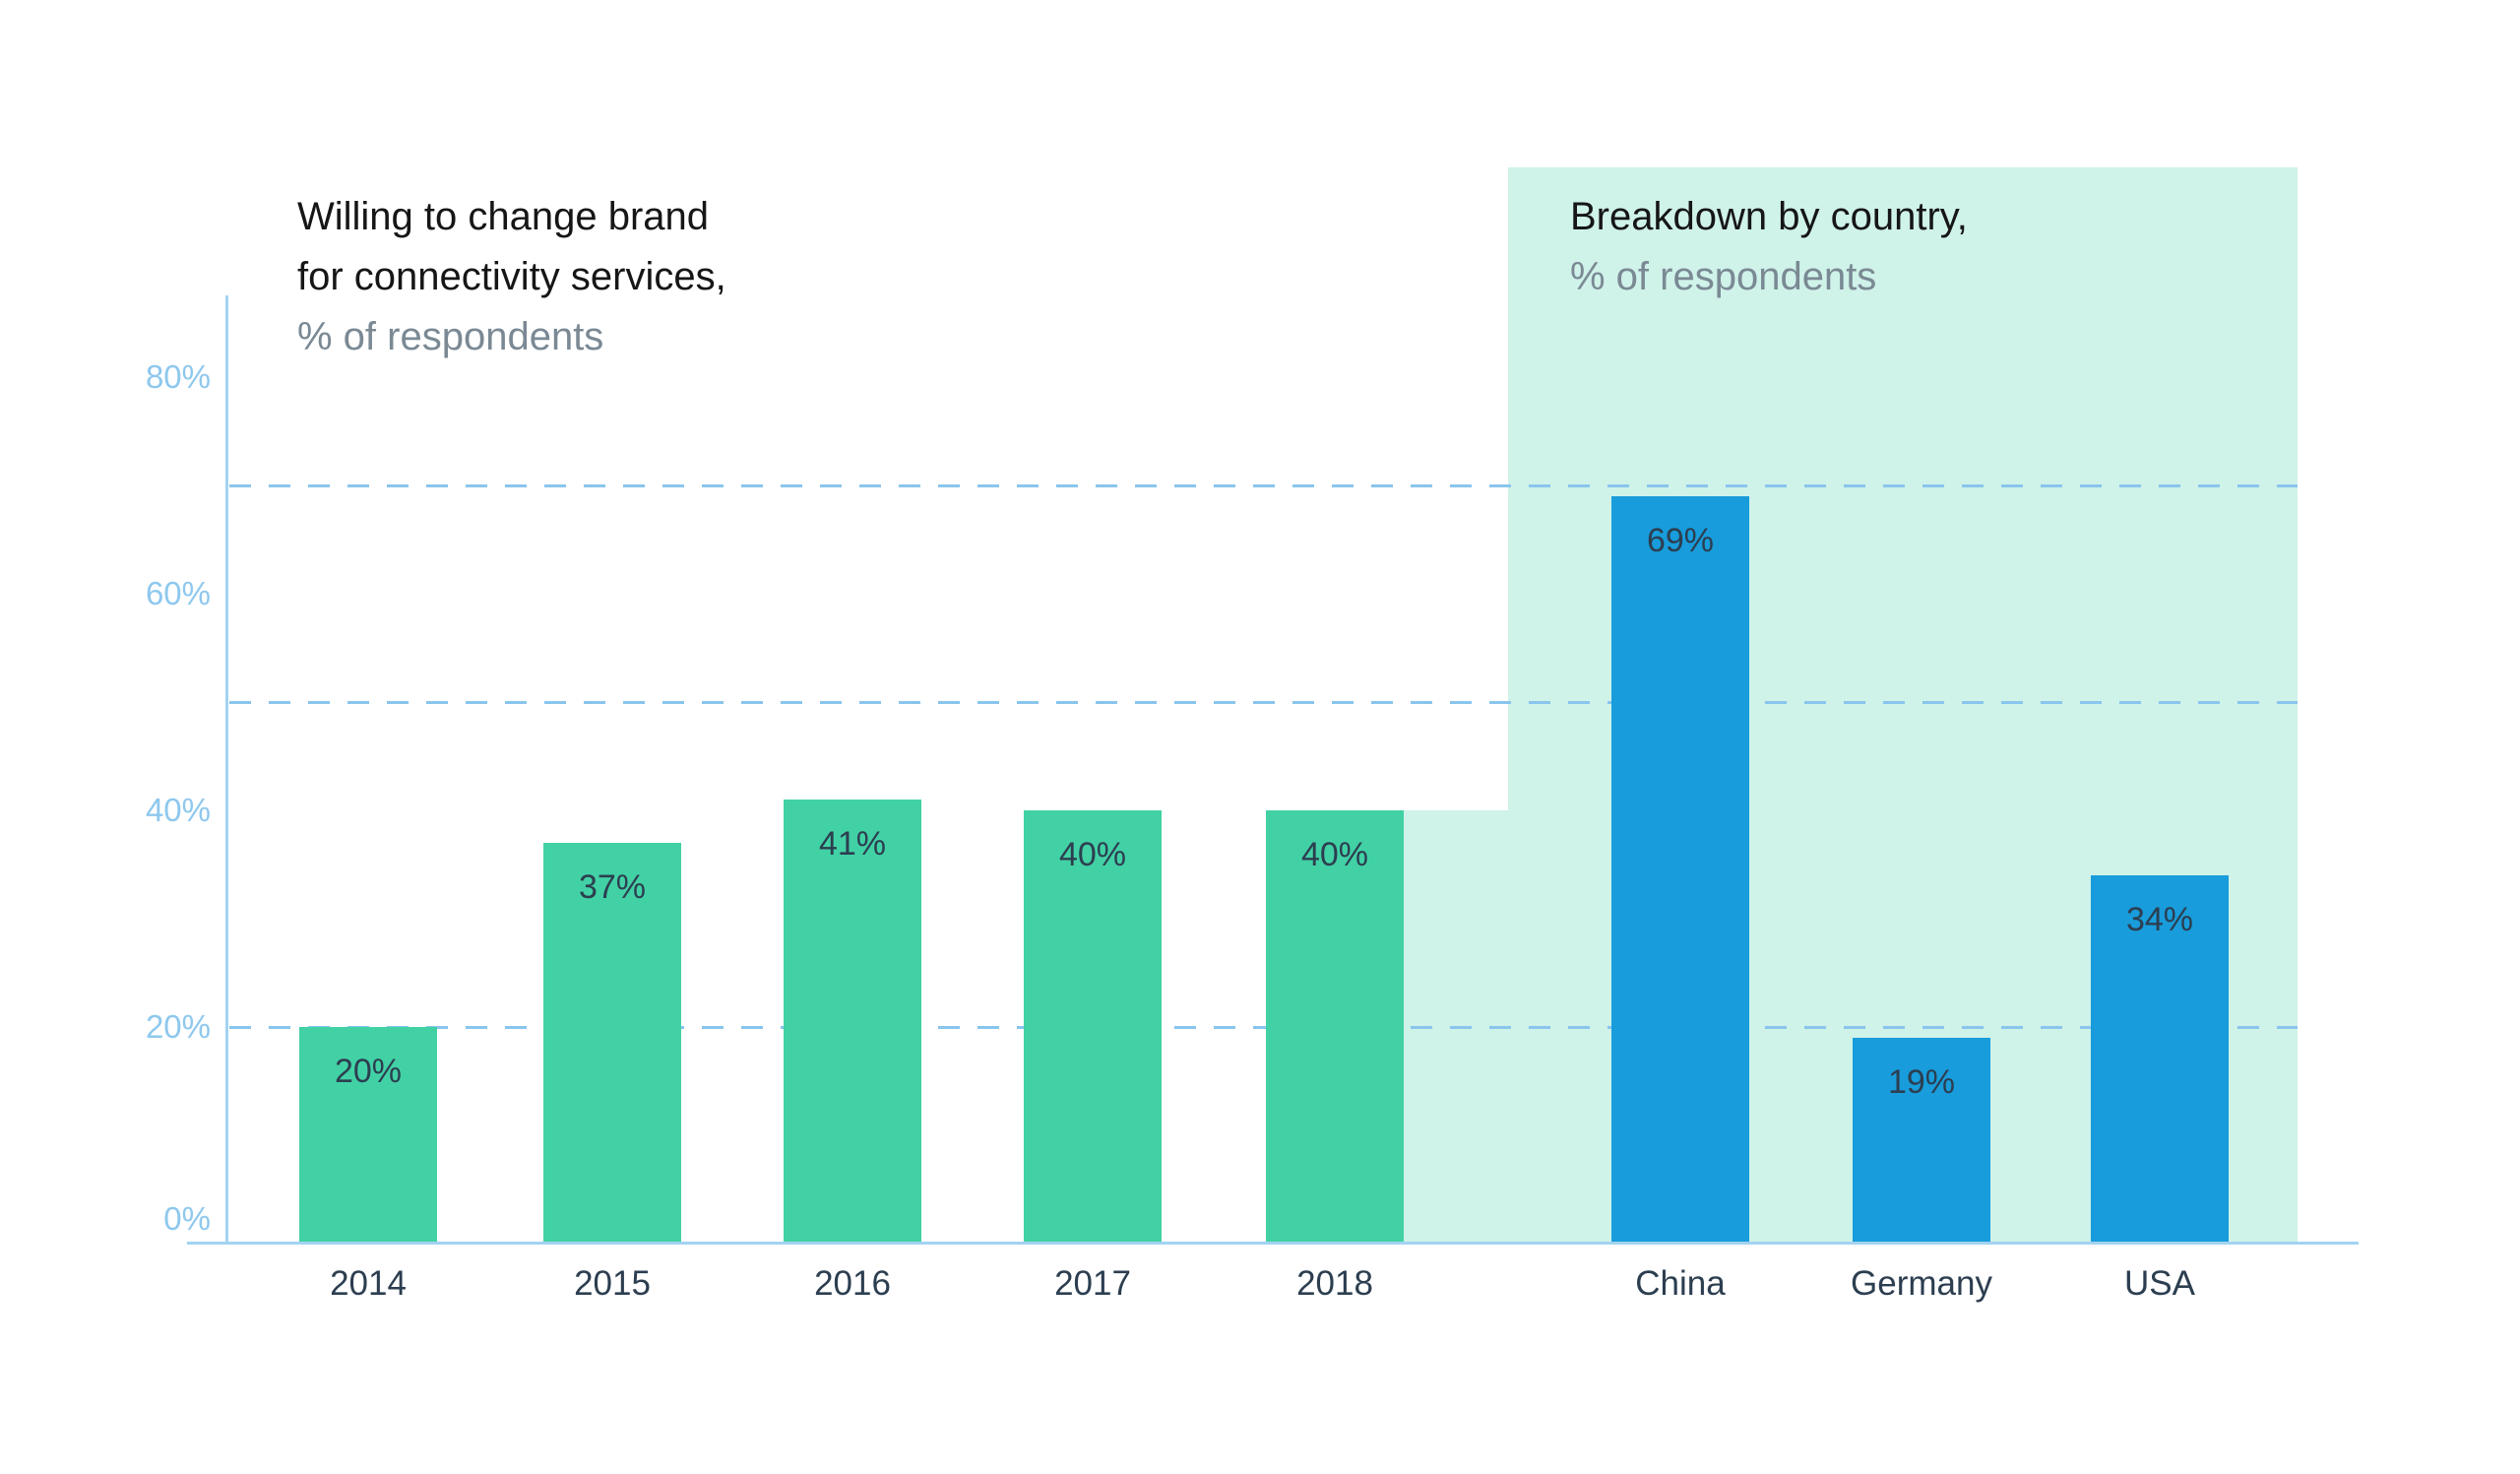 This screenshot has width=2520, height=1474. Describe the element at coordinates (852, 1022) in the screenshot. I see `bar-2016` at that location.